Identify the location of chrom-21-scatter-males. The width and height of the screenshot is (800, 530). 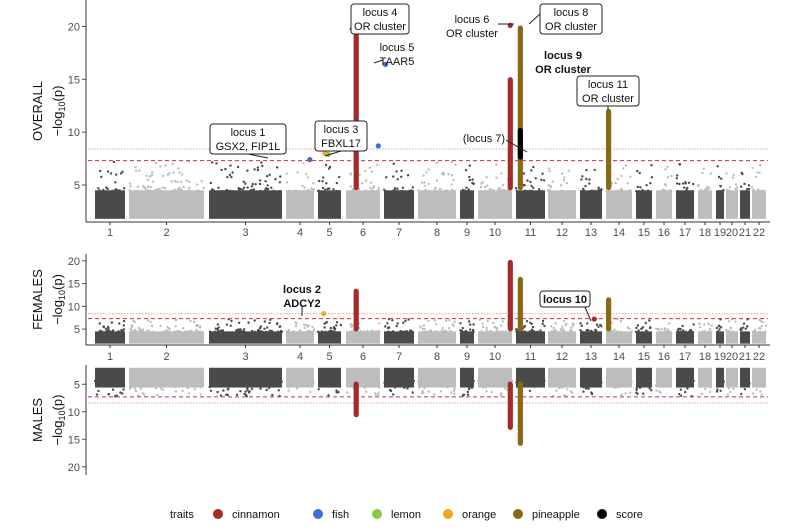
(745, 387).